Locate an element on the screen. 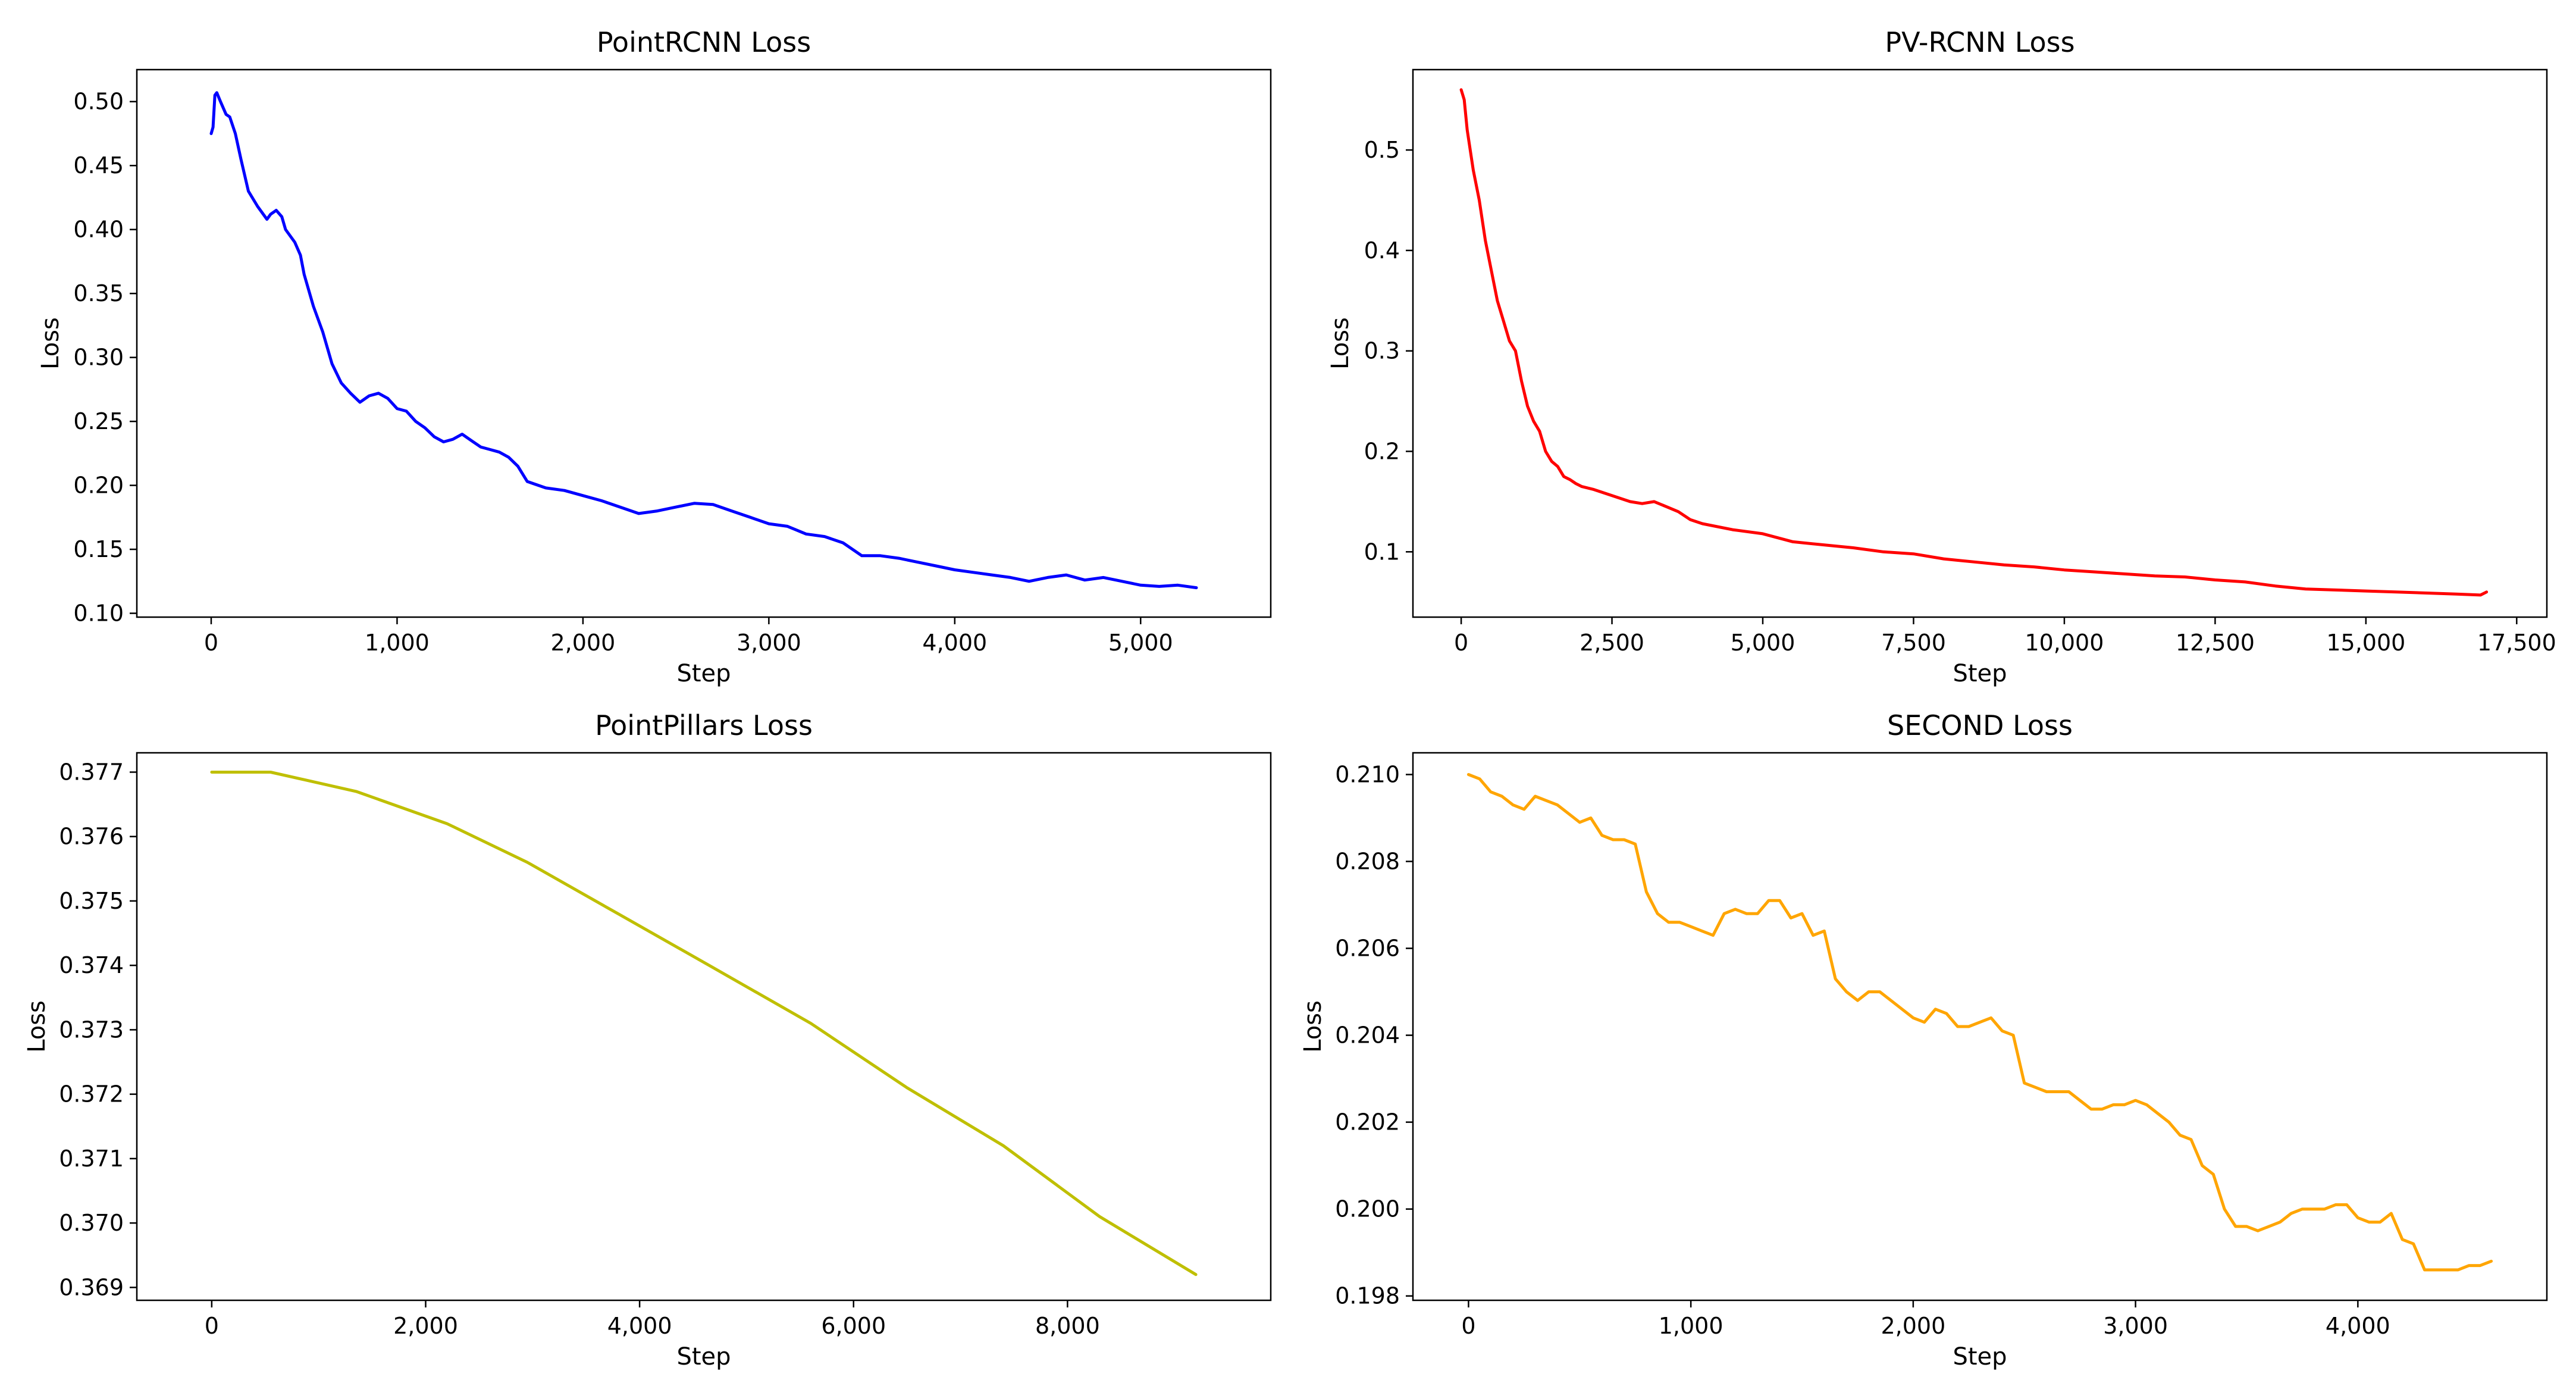 The height and width of the screenshot is (1386, 2576). y-tick-label: 0.4 is located at coordinates (1382, 250).